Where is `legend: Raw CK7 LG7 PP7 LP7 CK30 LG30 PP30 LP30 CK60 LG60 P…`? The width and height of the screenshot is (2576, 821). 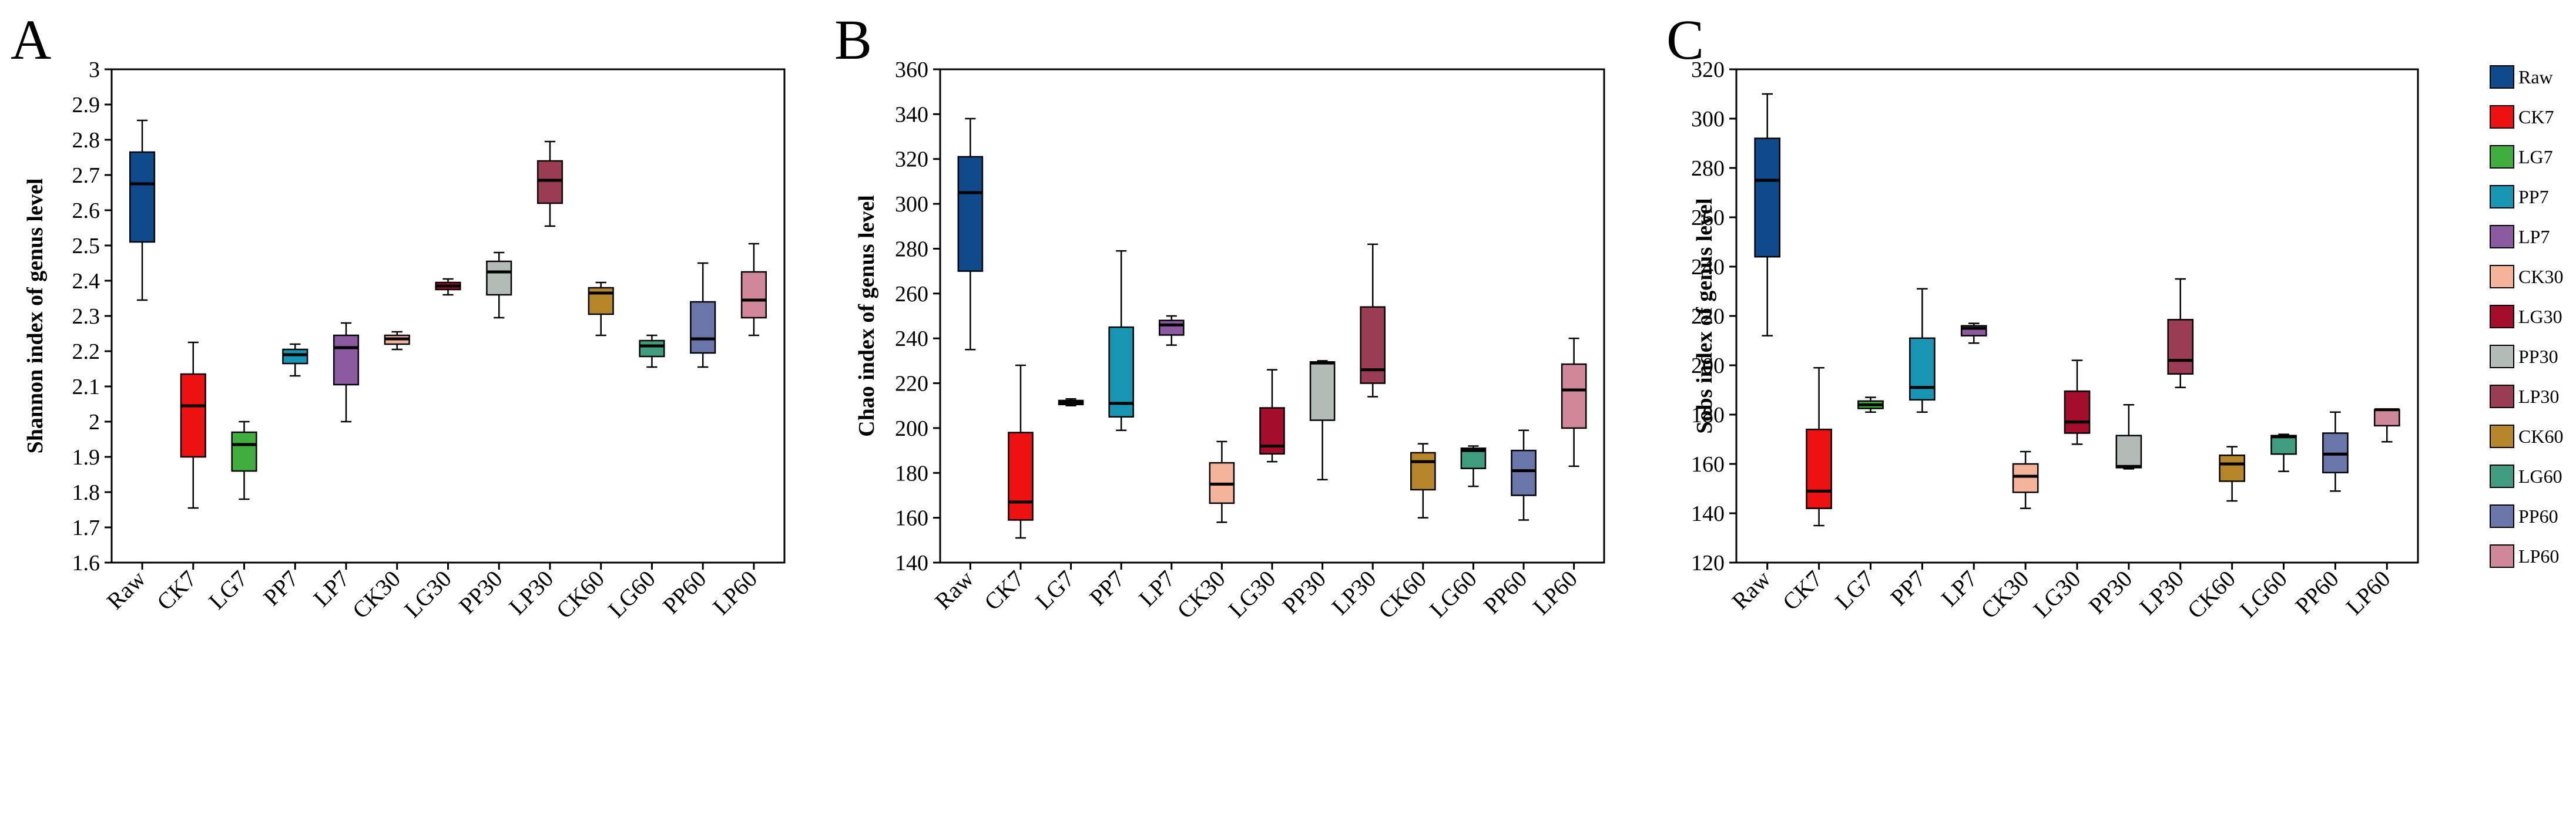
legend: Raw CK7 LG7 PP7 LP7 CK30 LG30 PP30 LP30 CK60 LG60 P… is located at coordinates (2526, 316).